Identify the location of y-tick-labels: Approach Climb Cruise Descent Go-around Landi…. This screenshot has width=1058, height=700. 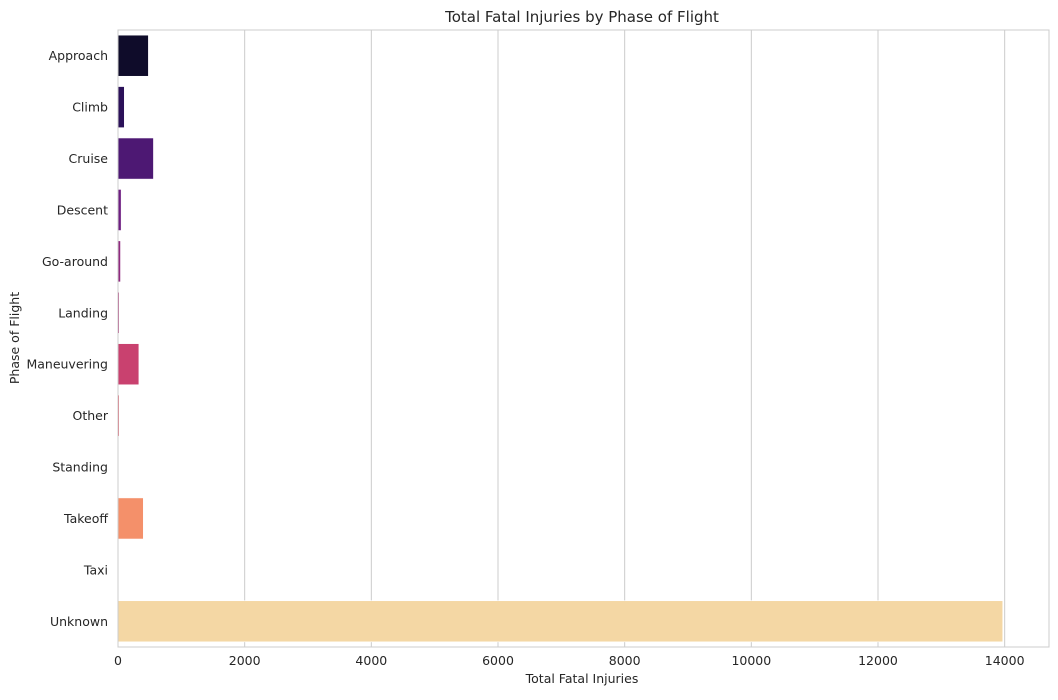
(67, 338).